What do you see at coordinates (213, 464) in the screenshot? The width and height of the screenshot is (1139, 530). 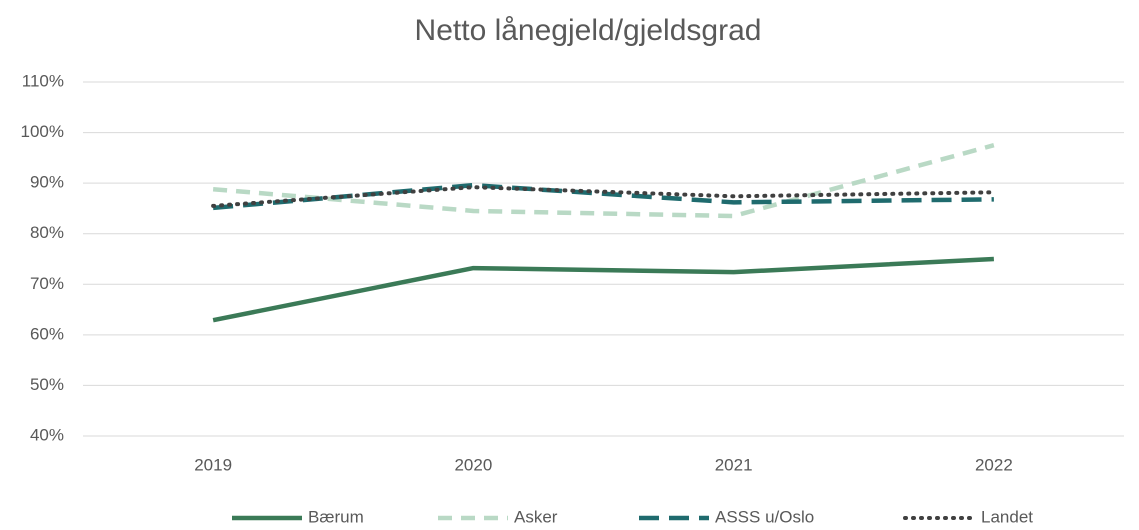 I see `x-tick-label: 2019` at bounding box center [213, 464].